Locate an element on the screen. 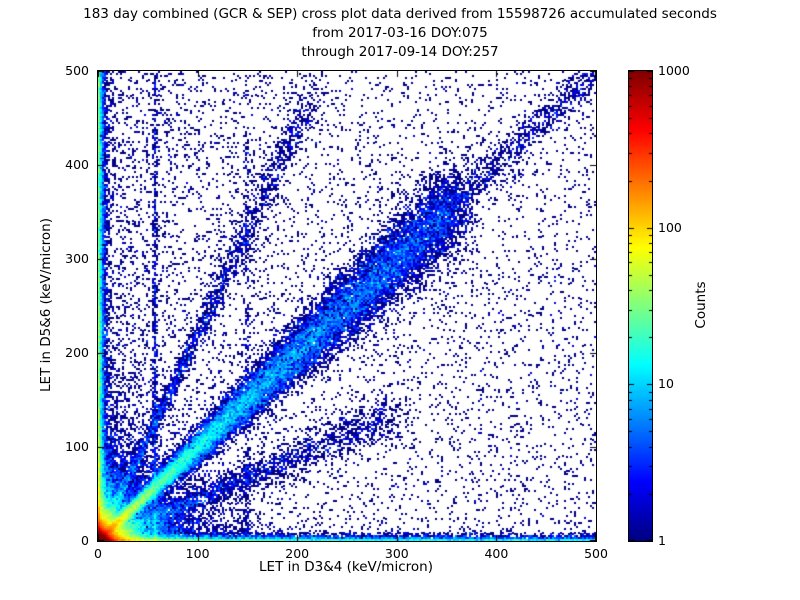  cbtick-label: 1000 is located at coordinates (674, 70).